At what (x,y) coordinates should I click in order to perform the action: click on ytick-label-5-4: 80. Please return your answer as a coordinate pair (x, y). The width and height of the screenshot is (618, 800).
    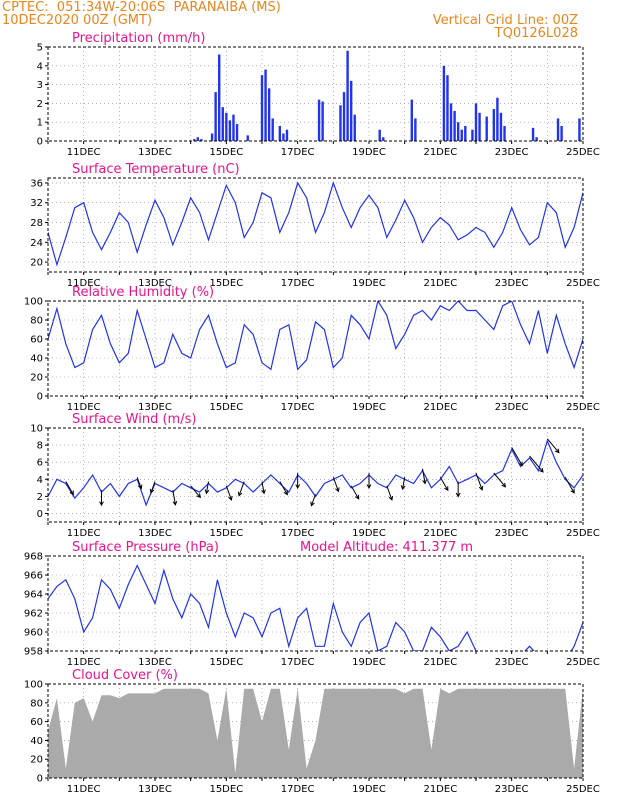
    Looking at the image, I should click on (36, 703).